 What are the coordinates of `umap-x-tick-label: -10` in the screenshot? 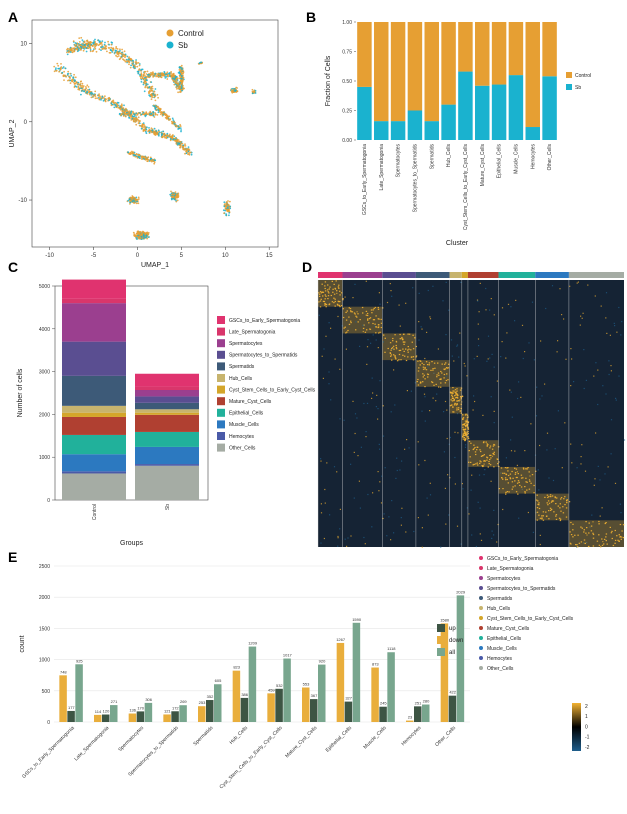 It's located at (49, 256).